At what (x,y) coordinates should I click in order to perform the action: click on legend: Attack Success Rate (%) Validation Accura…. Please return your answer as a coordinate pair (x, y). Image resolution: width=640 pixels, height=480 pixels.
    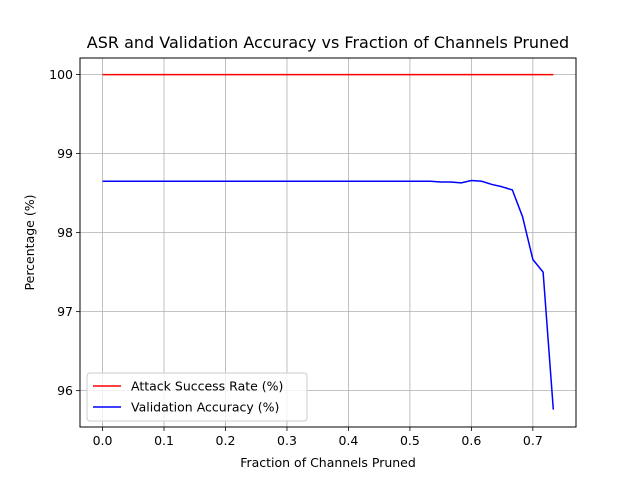
    Looking at the image, I should click on (197, 397).